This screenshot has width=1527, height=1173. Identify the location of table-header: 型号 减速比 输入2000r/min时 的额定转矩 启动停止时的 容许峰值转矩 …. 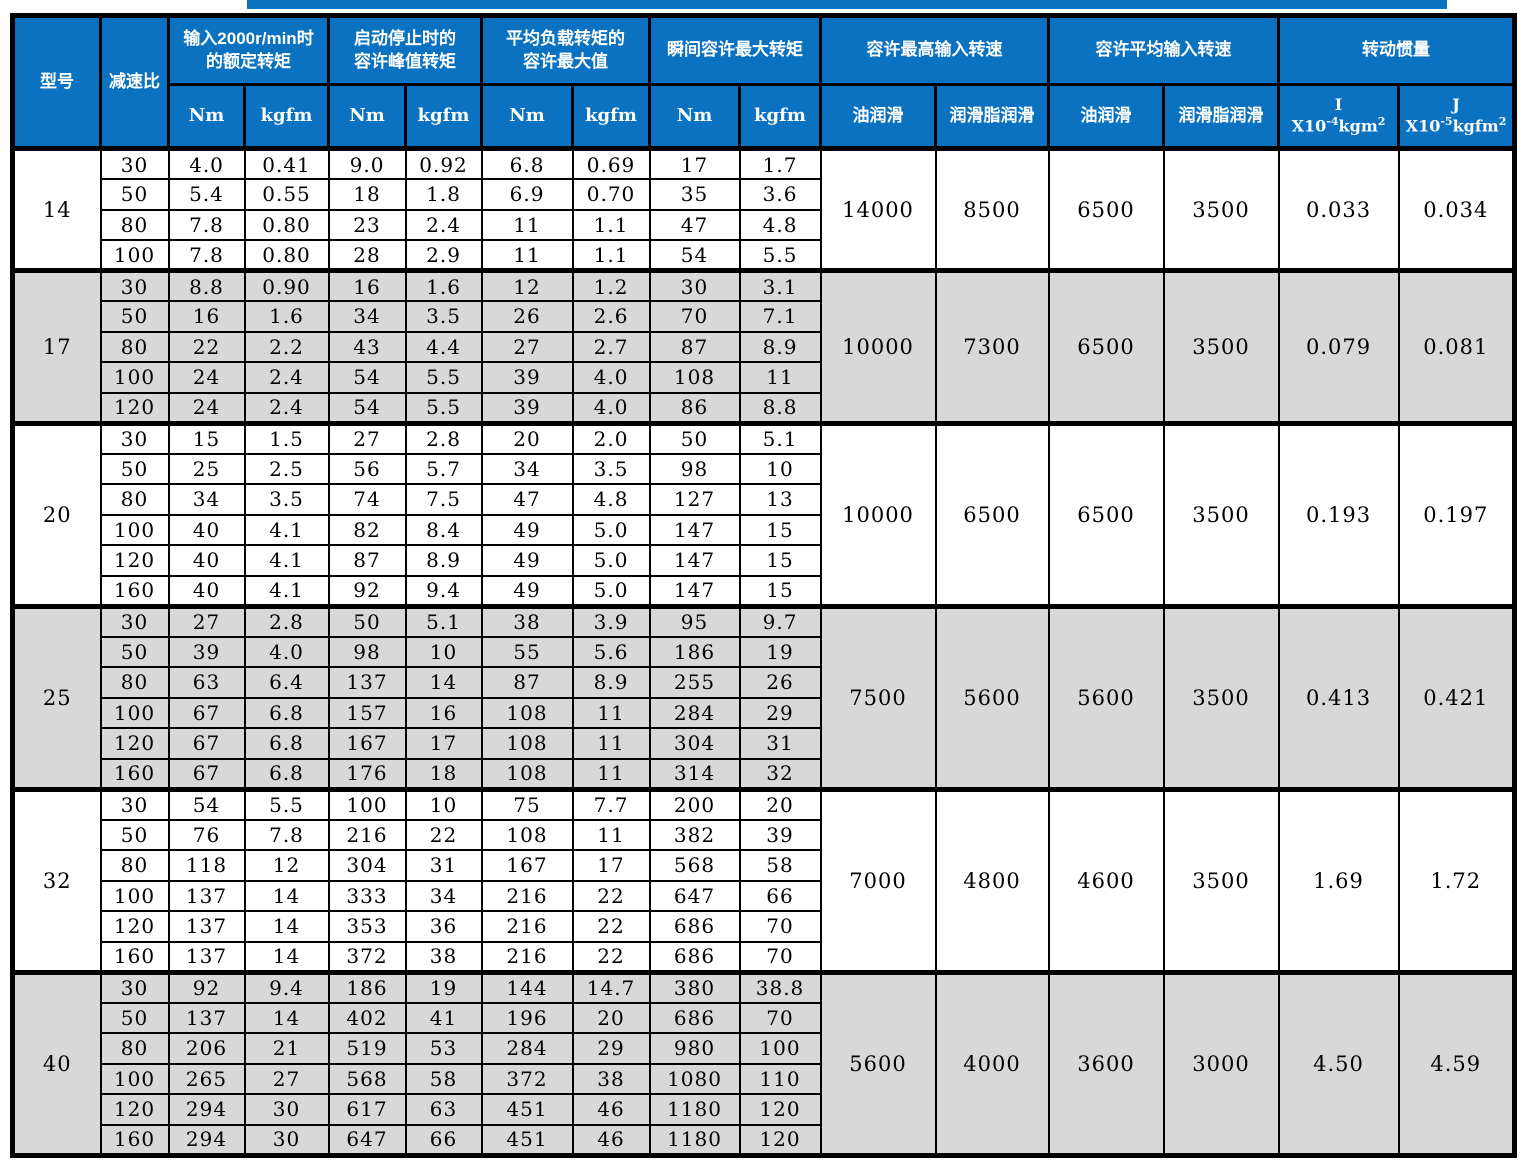
(764, 82).